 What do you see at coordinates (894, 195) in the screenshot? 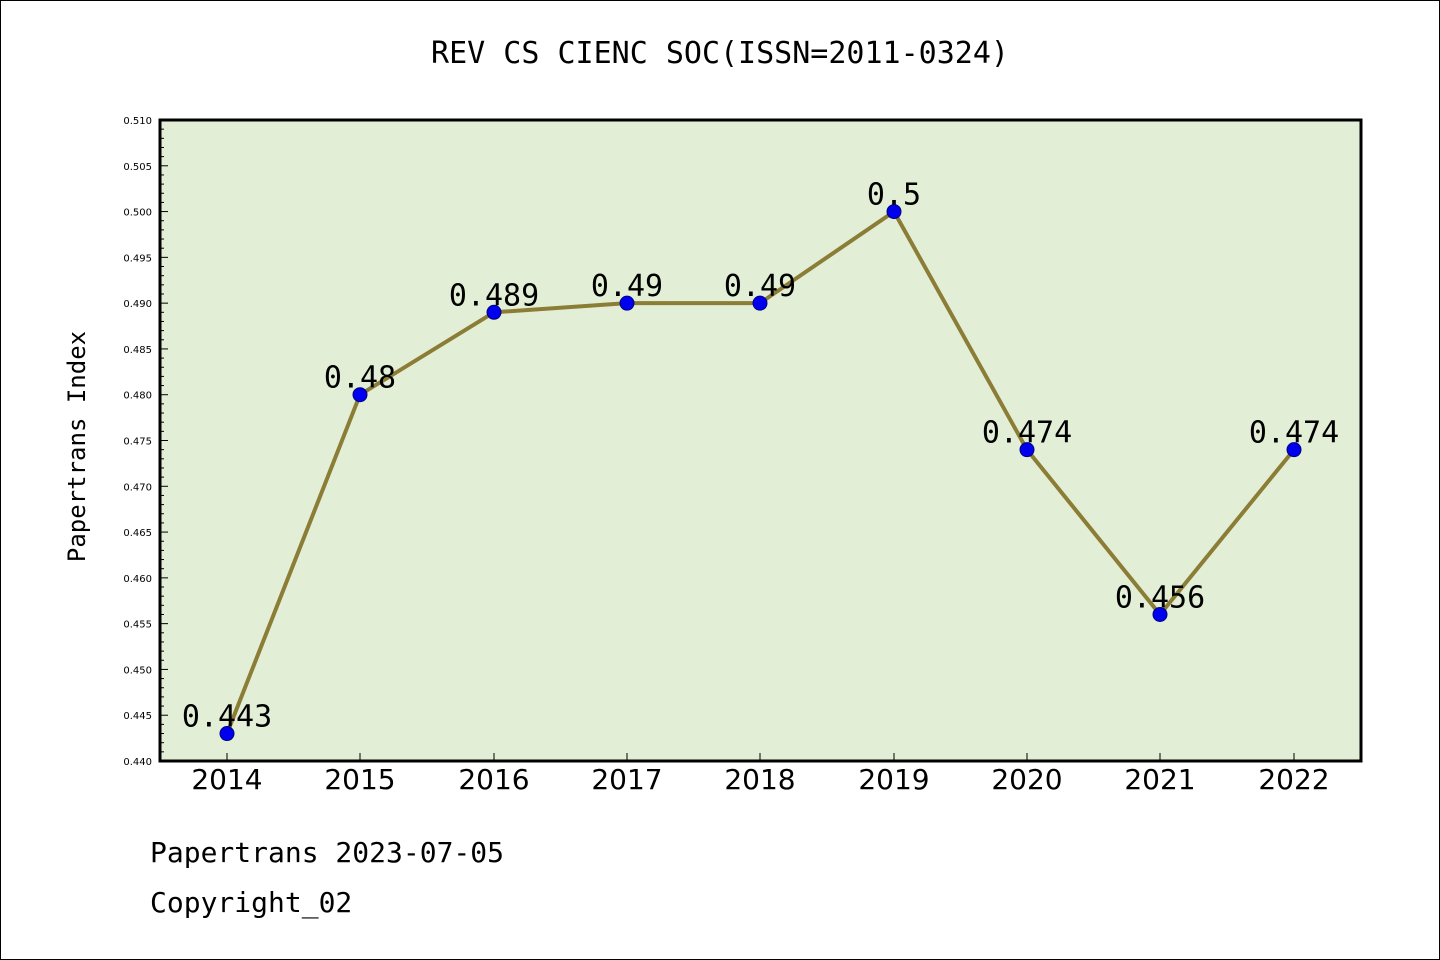
I see `data-label: 0.5` at bounding box center [894, 195].